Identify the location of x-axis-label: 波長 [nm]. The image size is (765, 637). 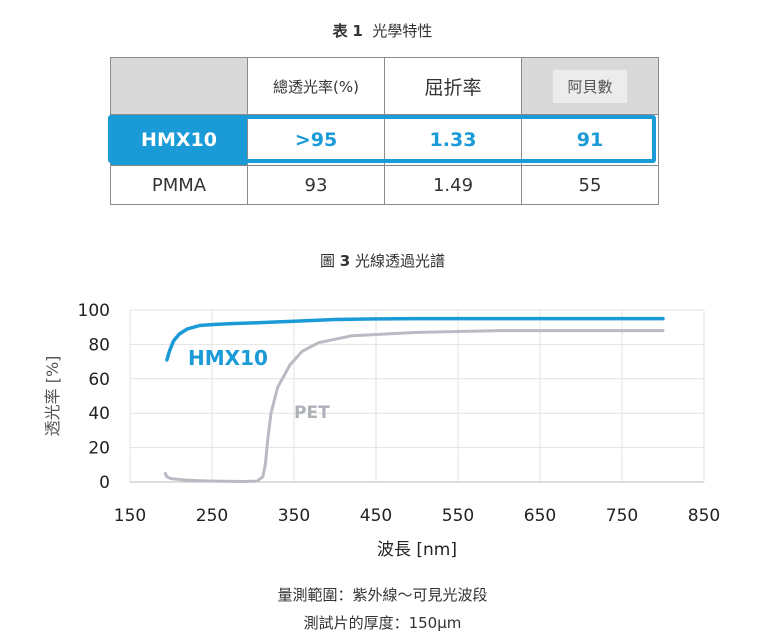
(417, 550).